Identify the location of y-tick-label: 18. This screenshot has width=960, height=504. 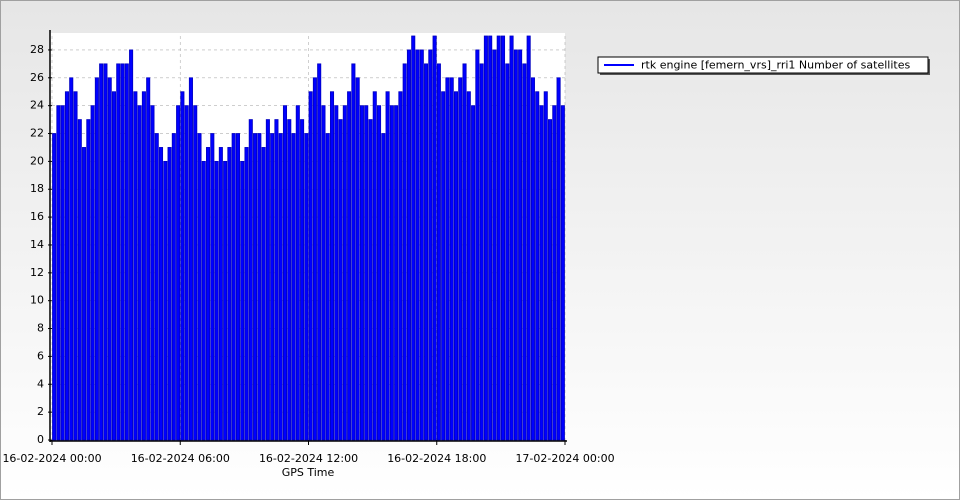
(37, 188).